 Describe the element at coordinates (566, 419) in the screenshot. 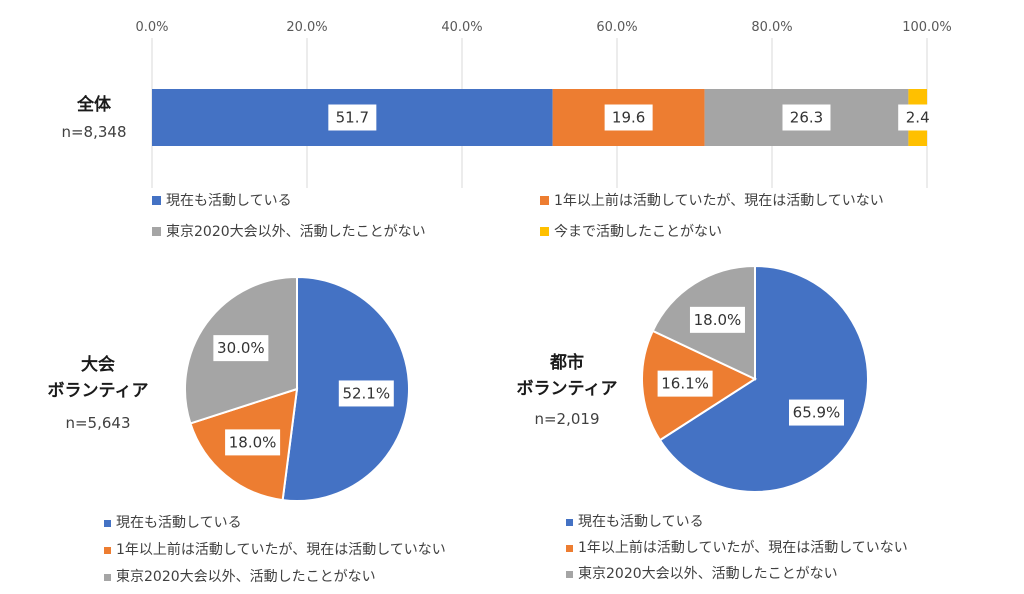

I see `toshi-n-label: n=2,019` at that location.